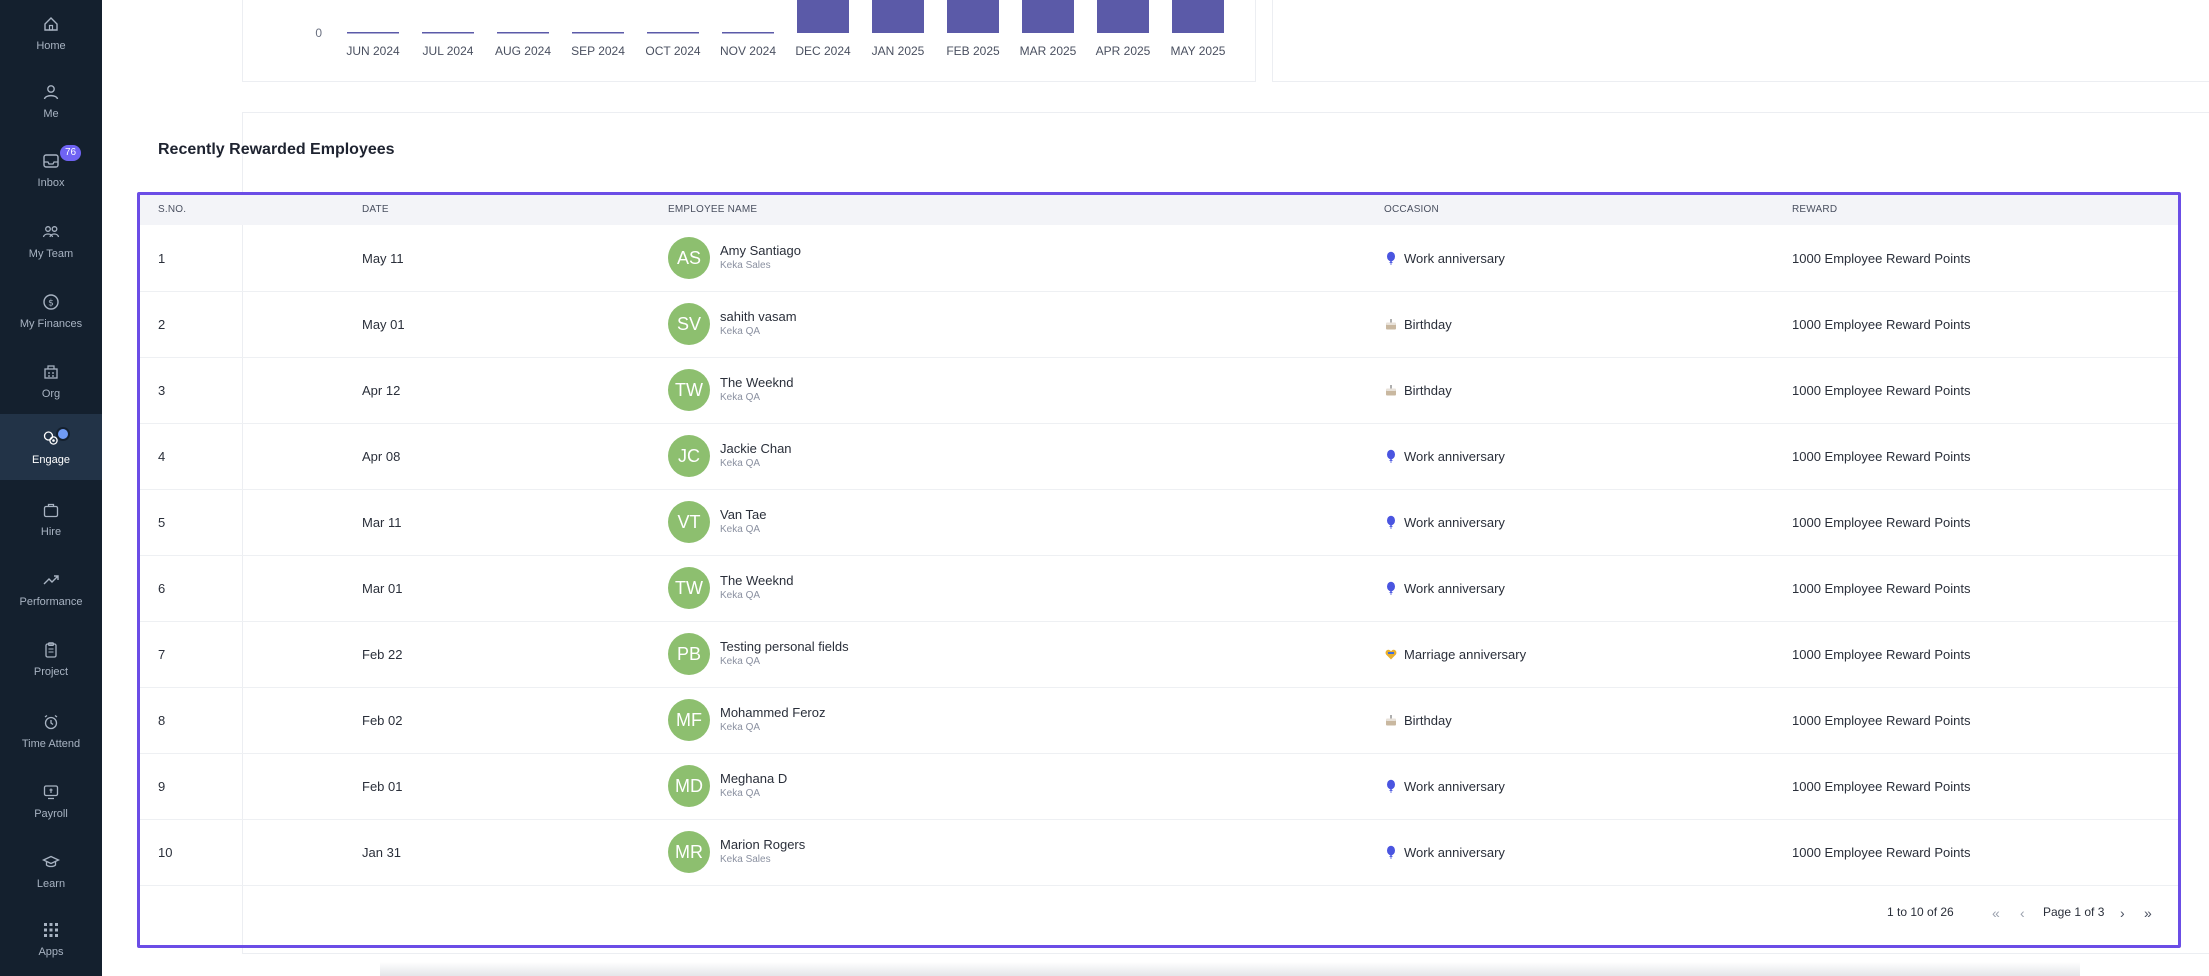  What do you see at coordinates (162, 390) in the screenshot?
I see `cell-sno: 3` at bounding box center [162, 390].